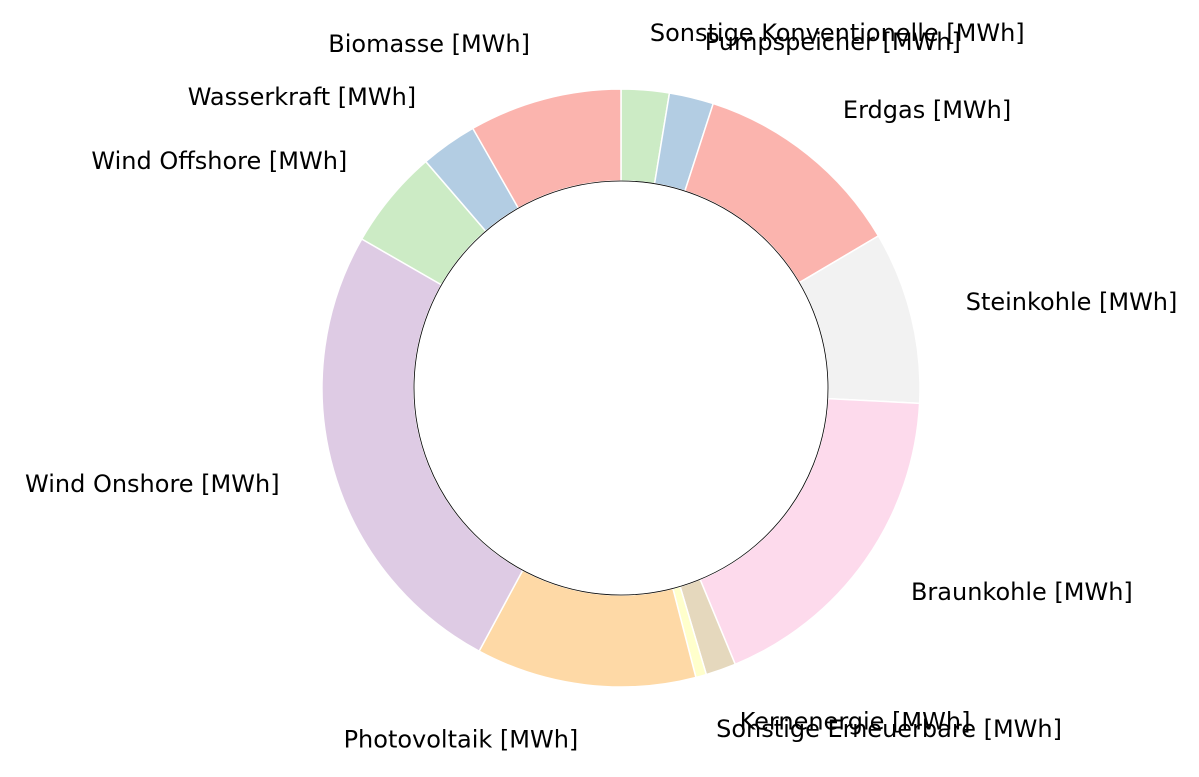 This screenshot has width=1199, height=777. What do you see at coordinates (1022, 592) in the screenshot?
I see `slice-label: Braunkohle [MWh]` at bounding box center [1022, 592].